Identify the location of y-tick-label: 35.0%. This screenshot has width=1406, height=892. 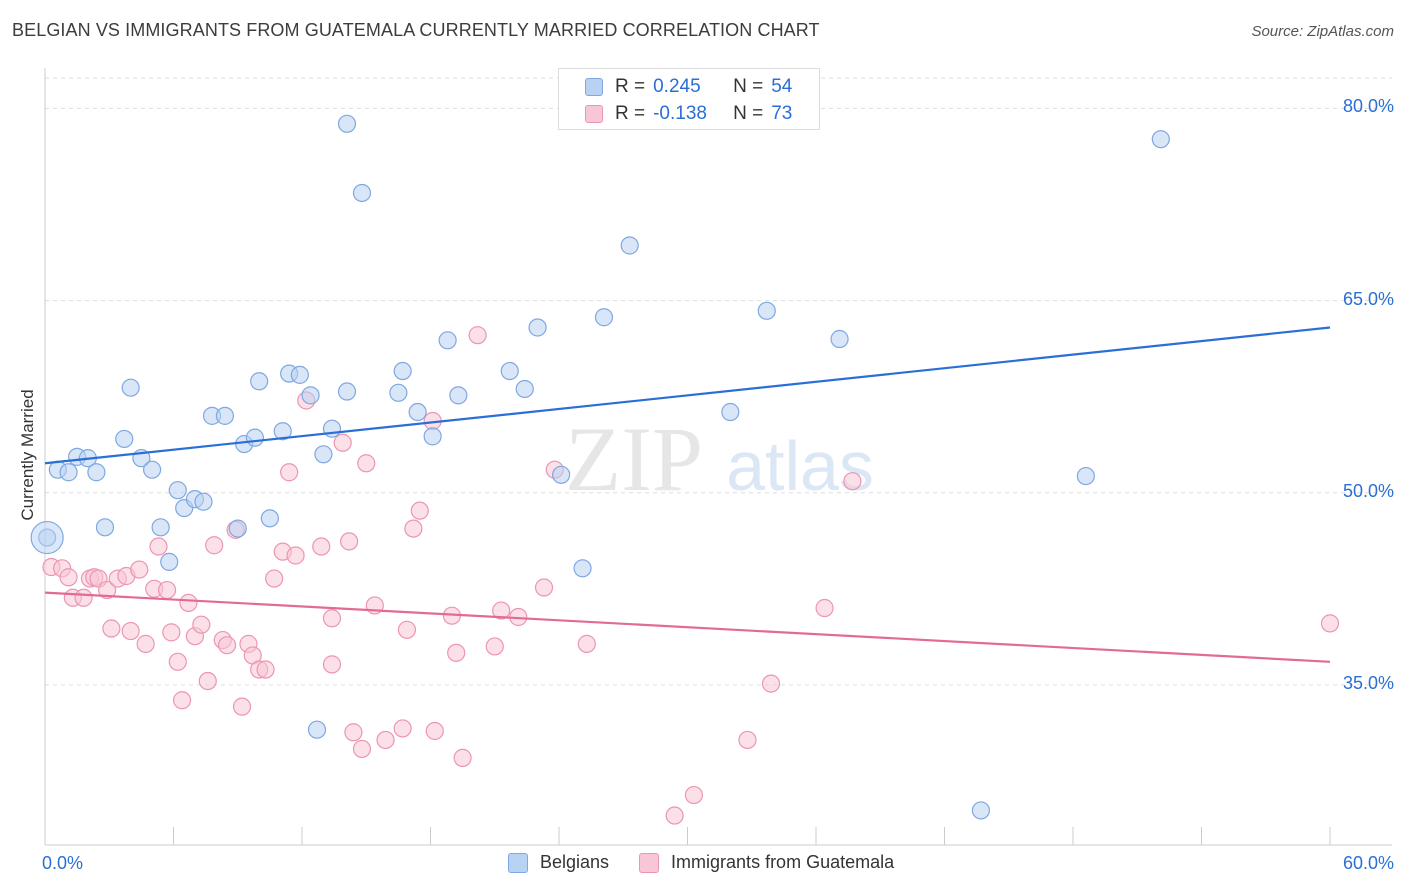
(1368, 682).